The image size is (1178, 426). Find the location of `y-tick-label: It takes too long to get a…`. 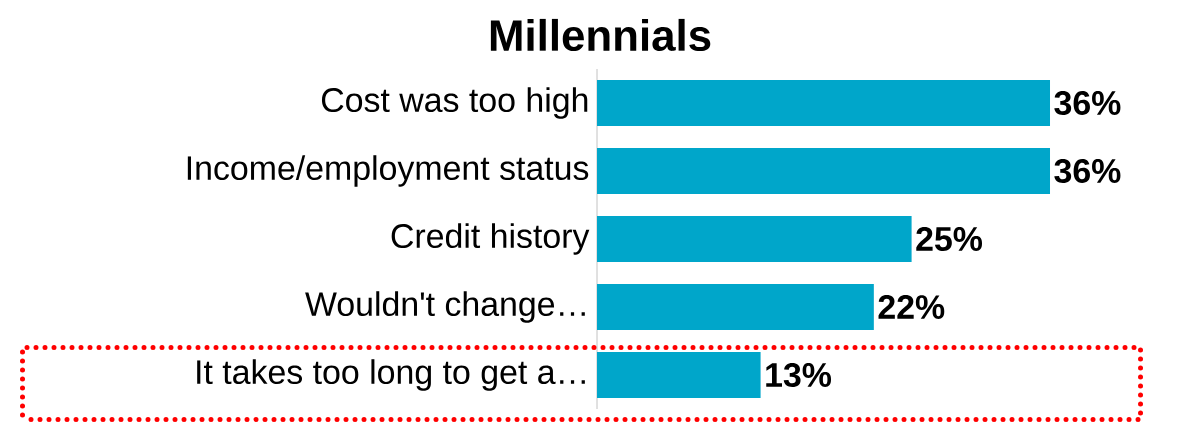

y-tick-label: It takes too long to get a… is located at coordinates (391, 375).